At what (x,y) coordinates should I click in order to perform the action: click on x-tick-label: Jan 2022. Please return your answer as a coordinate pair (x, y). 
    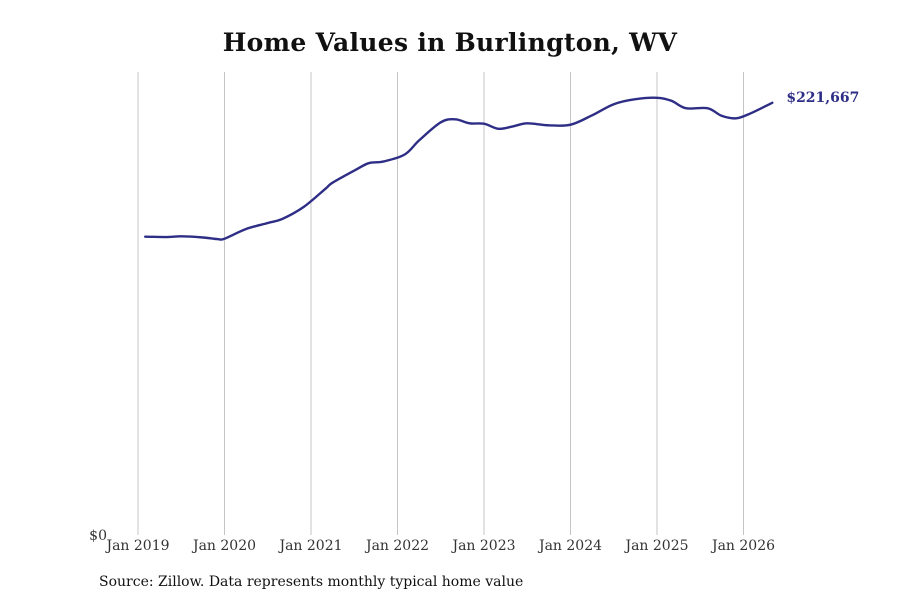
    Looking at the image, I should click on (396, 546).